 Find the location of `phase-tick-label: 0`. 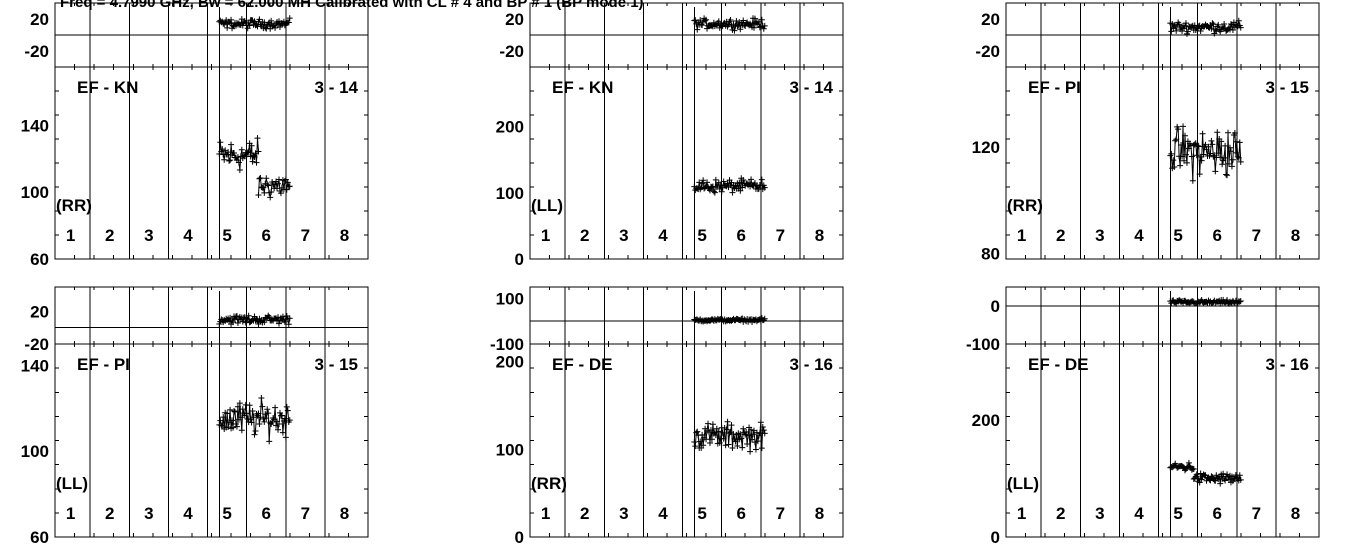

phase-tick-label: 0 is located at coordinates (995, 306).